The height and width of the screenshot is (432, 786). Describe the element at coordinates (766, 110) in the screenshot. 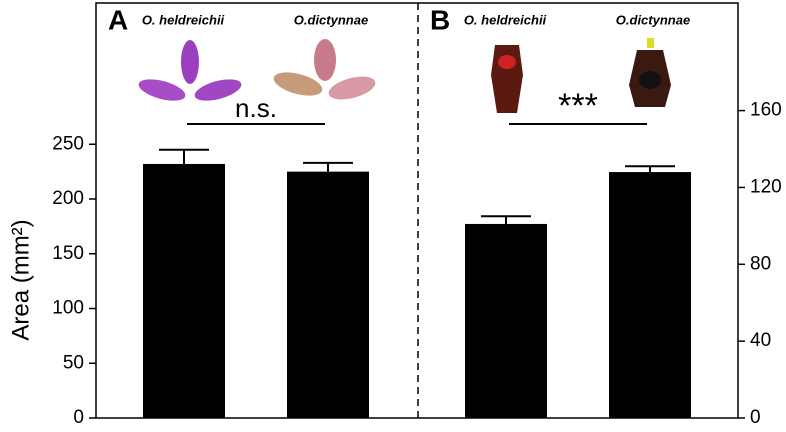

I see `y-tick-label: 160` at that location.